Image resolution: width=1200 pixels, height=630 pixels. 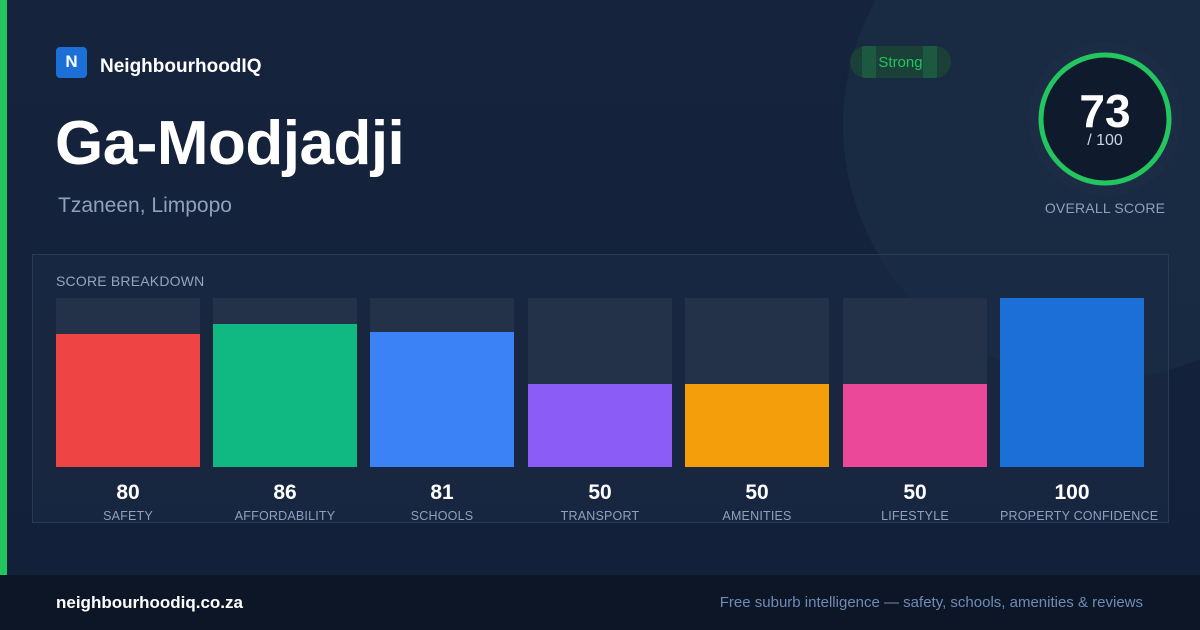 I want to click on bar-label: AFFORDABILITY, so click(x=285, y=516).